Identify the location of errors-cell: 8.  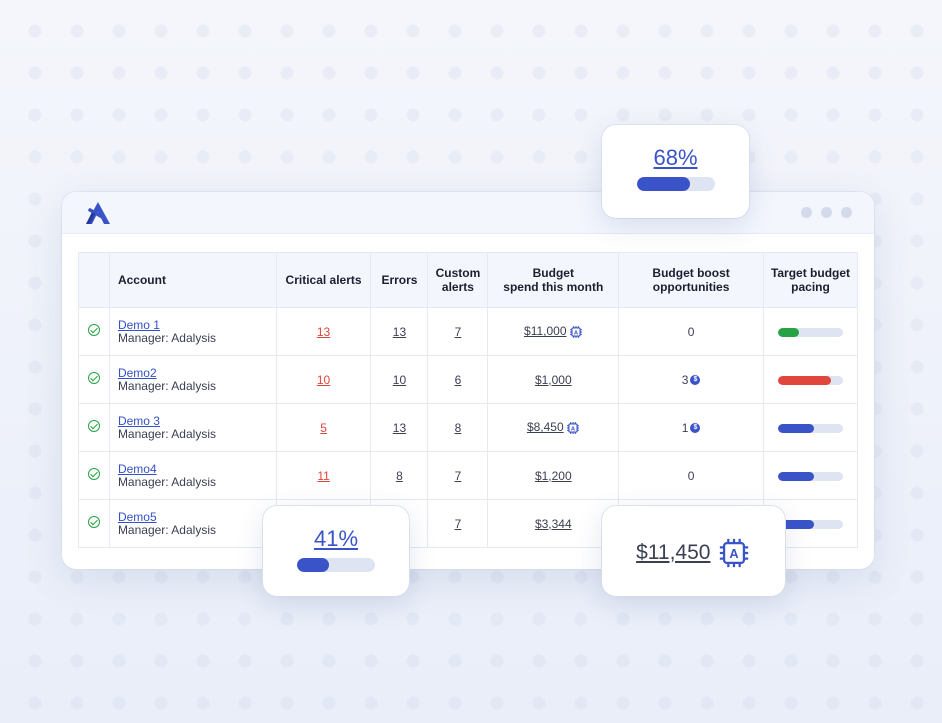
(399, 475).